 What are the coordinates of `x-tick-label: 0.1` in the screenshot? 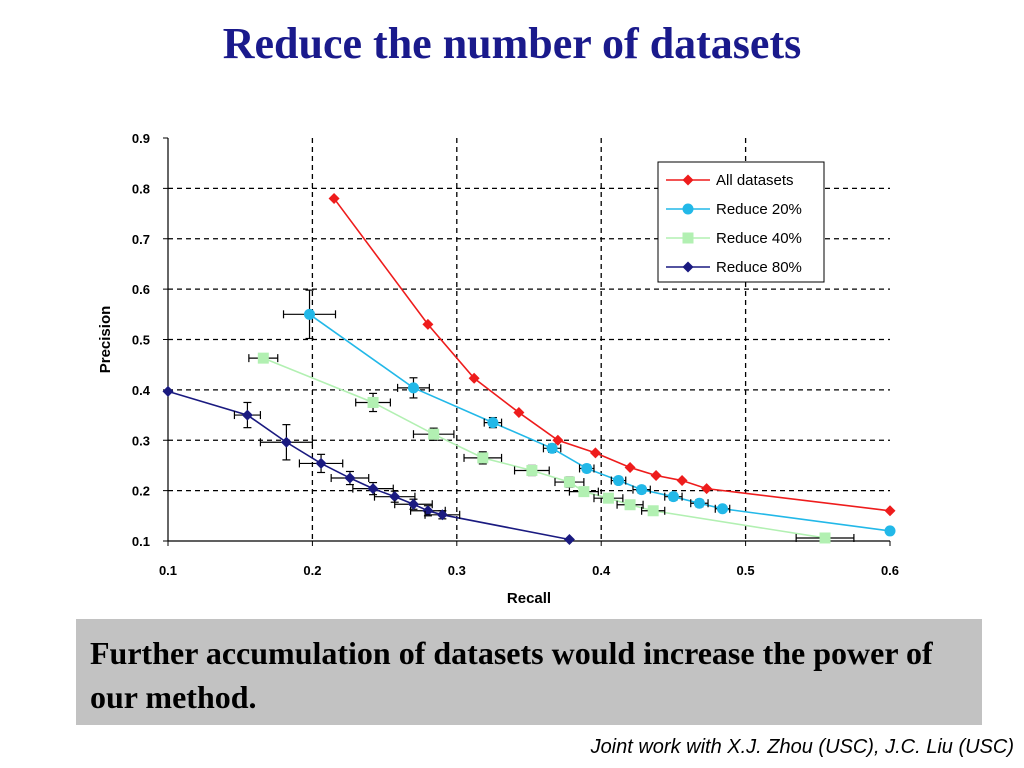 It's located at (168, 570).